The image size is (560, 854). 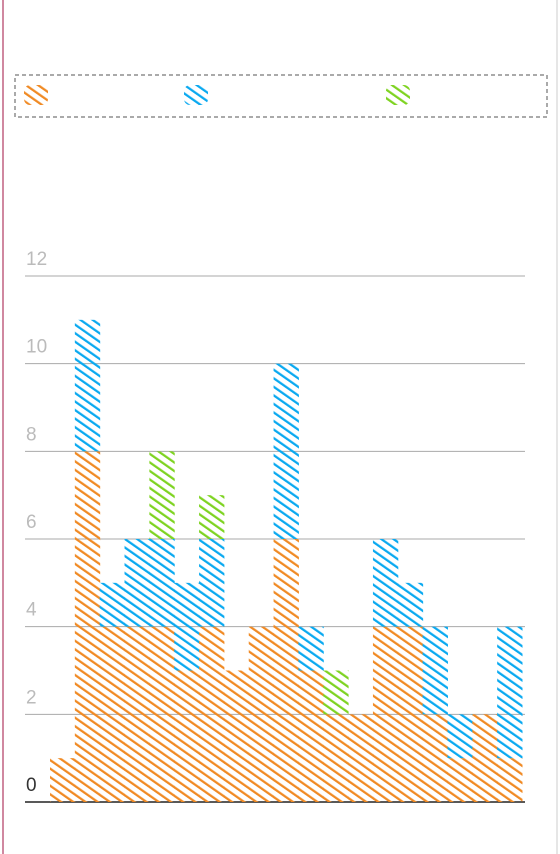 What do you see at coordinates (31, 785) in the screenshot?
I see `y-tick-label: 0` at bounding box center [31, 785].